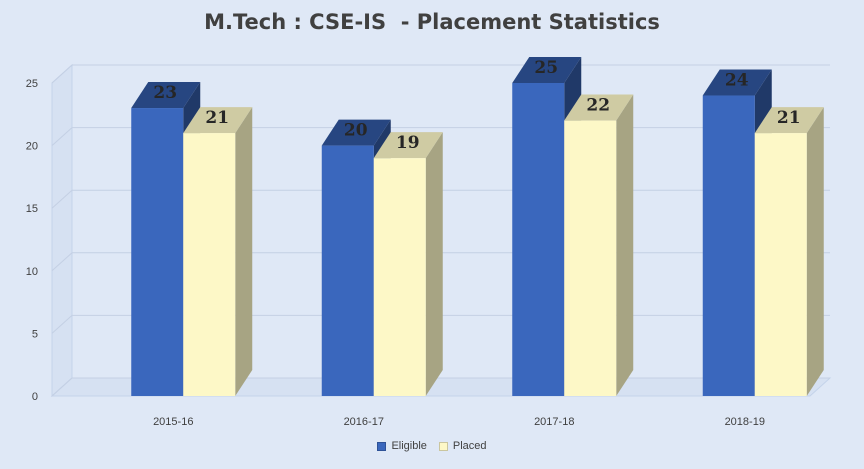 The width and height of the screenshot is (864, 469). I want to click on legend-item: Eligible, so click(402, 446).